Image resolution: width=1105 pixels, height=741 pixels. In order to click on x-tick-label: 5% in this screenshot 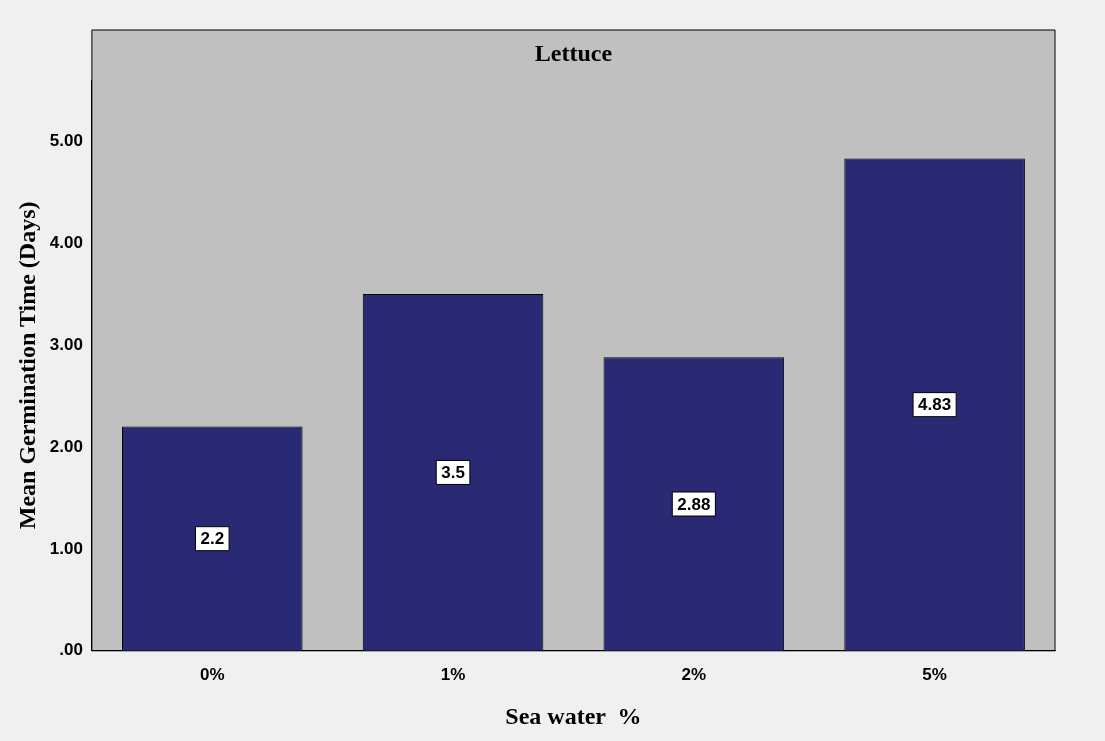, I will do `click(934, 674)`.